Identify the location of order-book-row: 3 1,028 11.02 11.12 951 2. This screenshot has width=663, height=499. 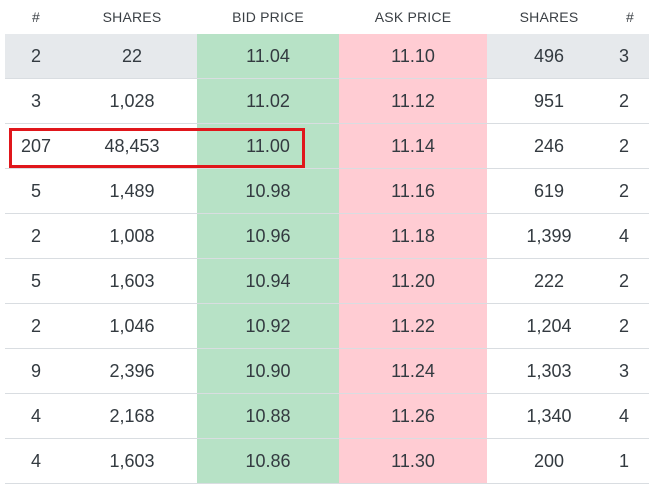
(327, 101).